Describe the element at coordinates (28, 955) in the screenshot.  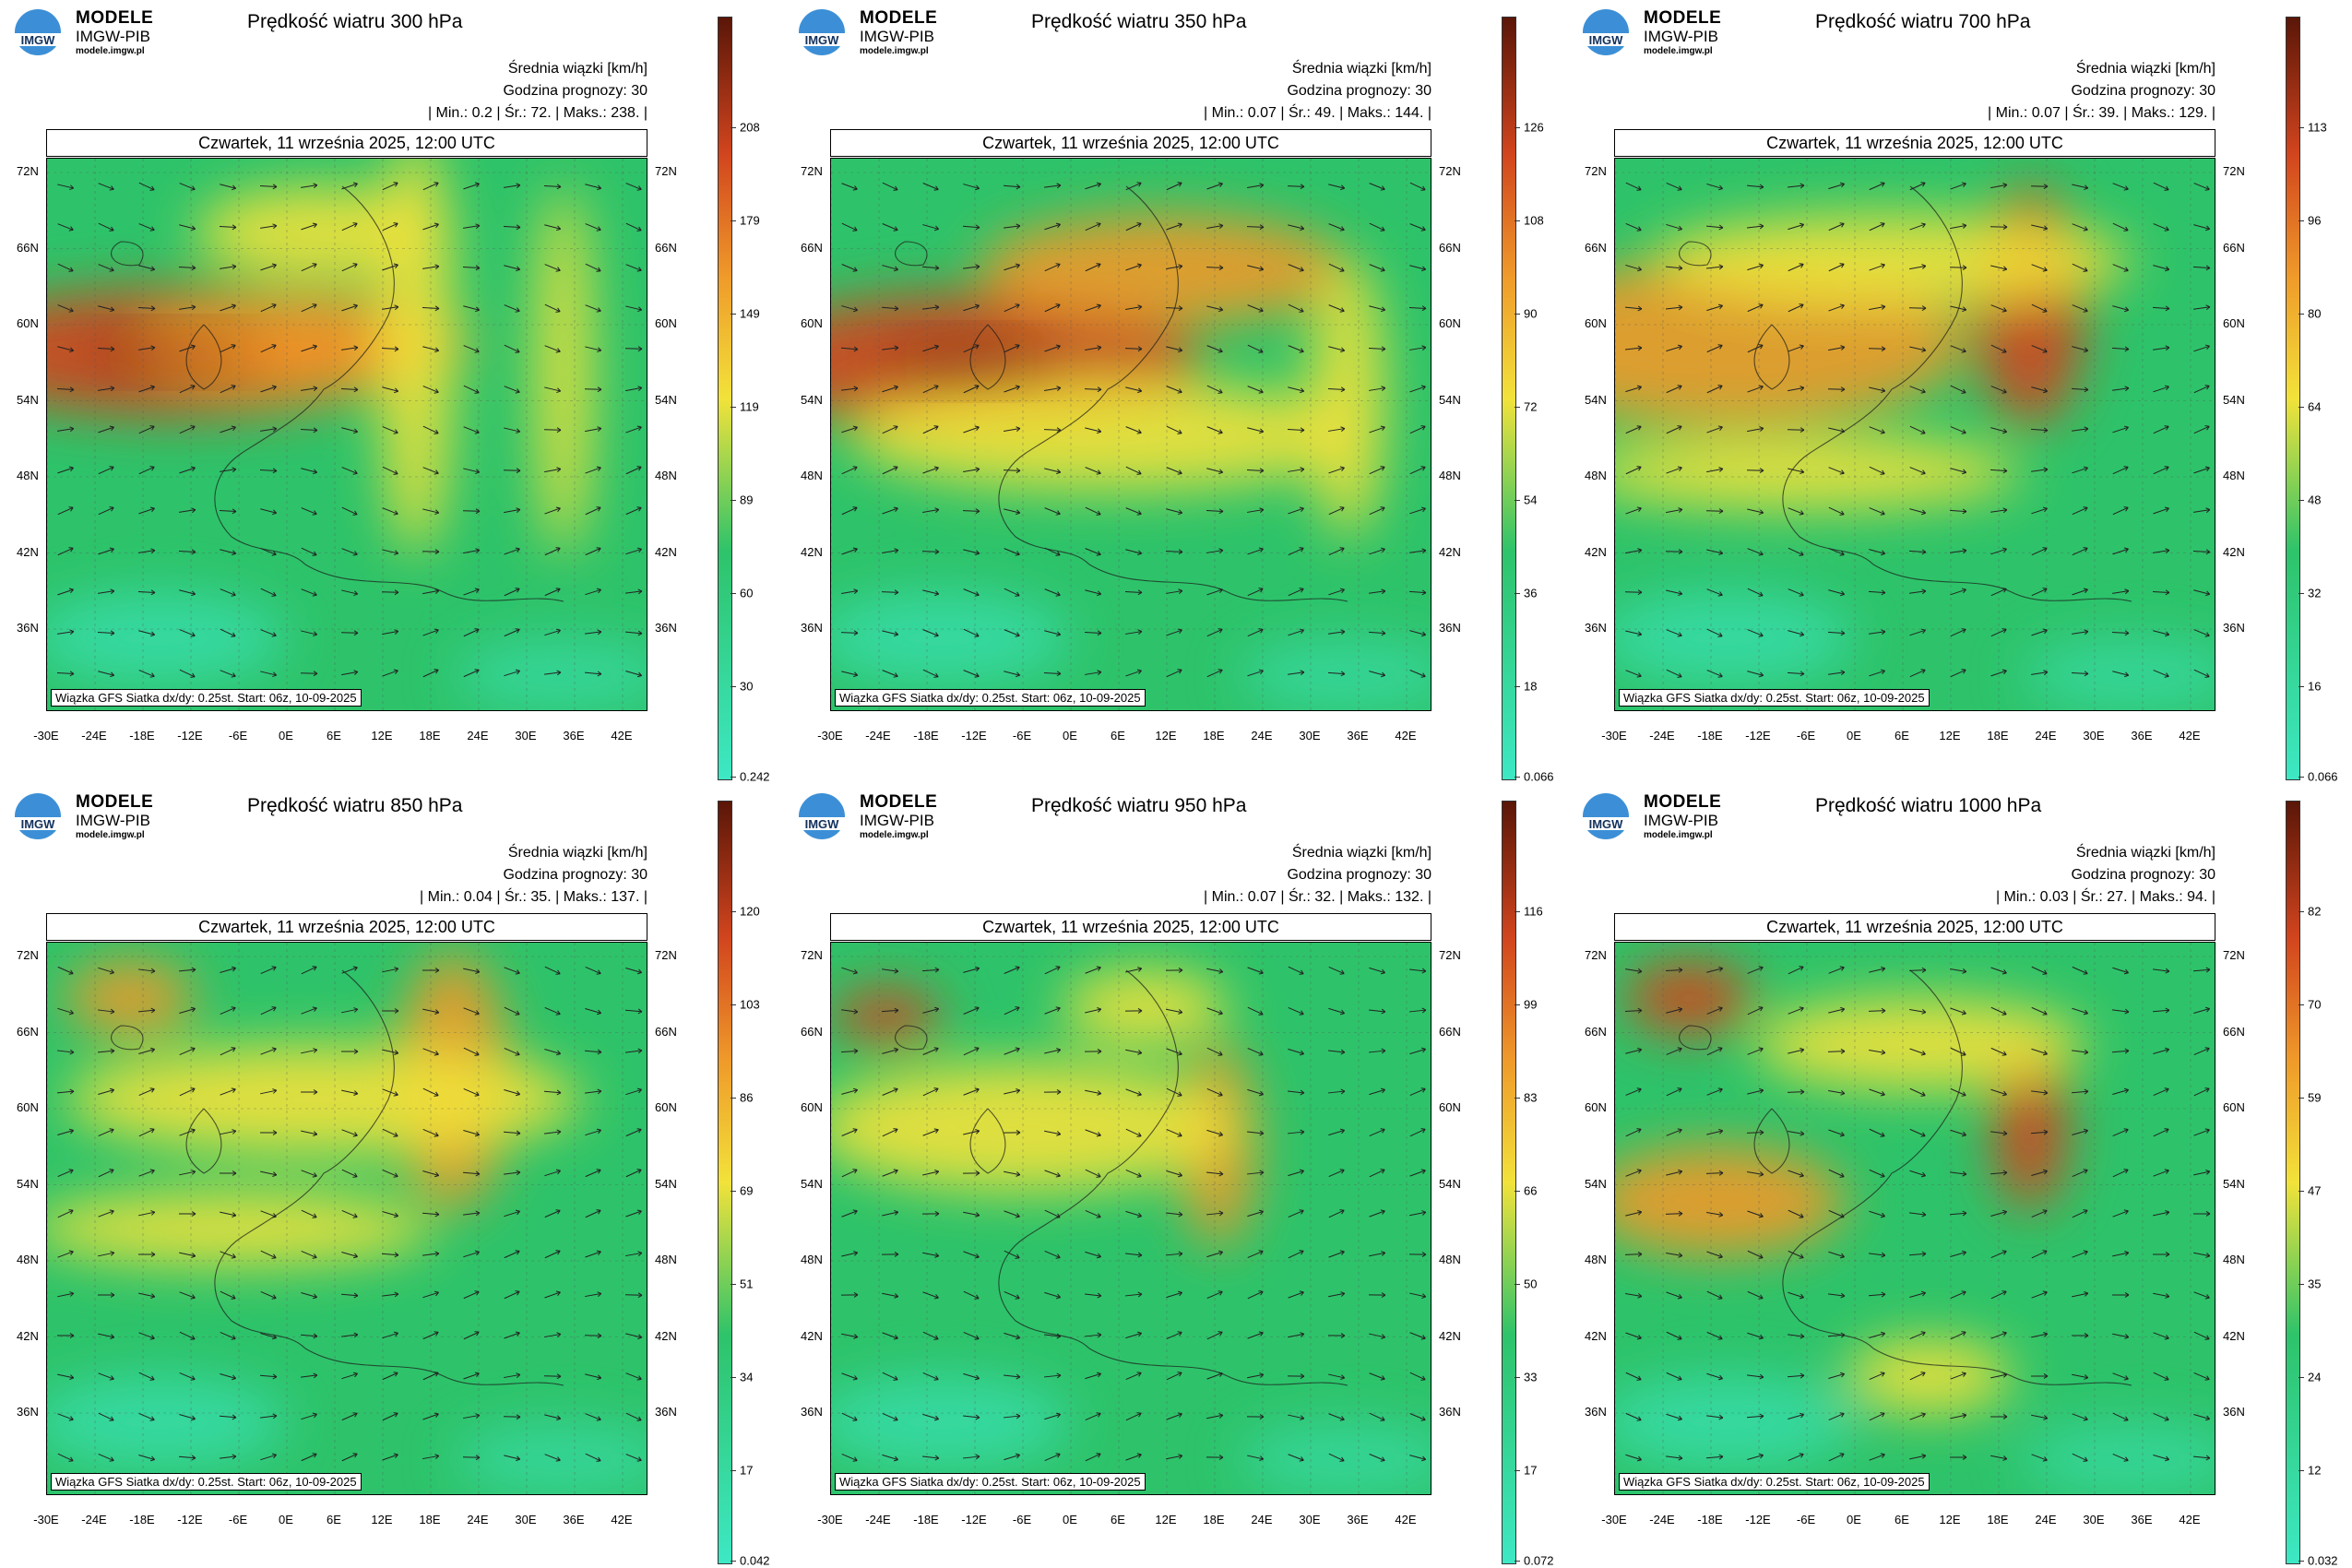
I see `lat-label-left: 72N` at that location.